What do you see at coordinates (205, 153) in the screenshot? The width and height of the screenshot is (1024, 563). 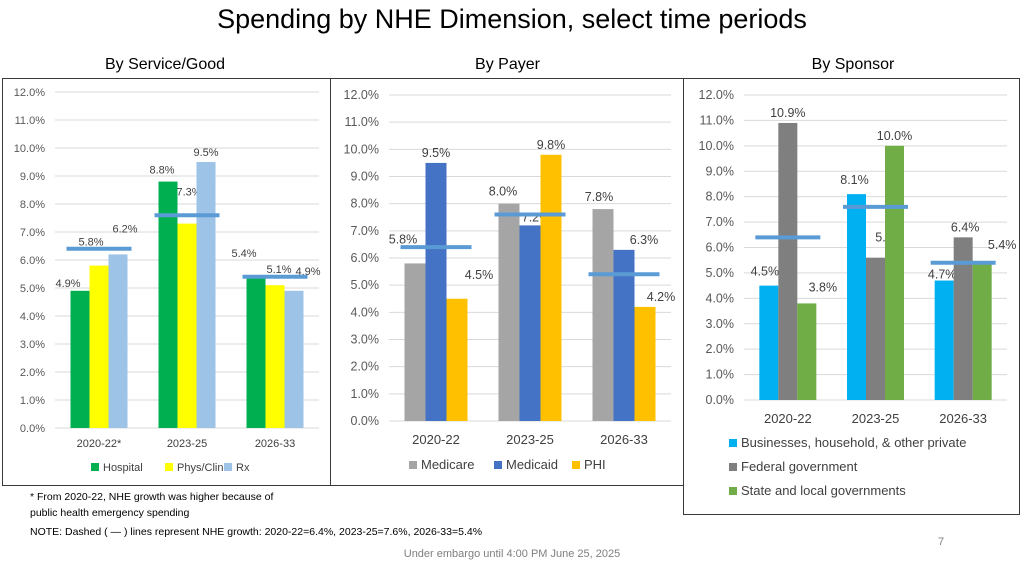 I see `data-label: 9.5%` at bounding box center [205, 153].